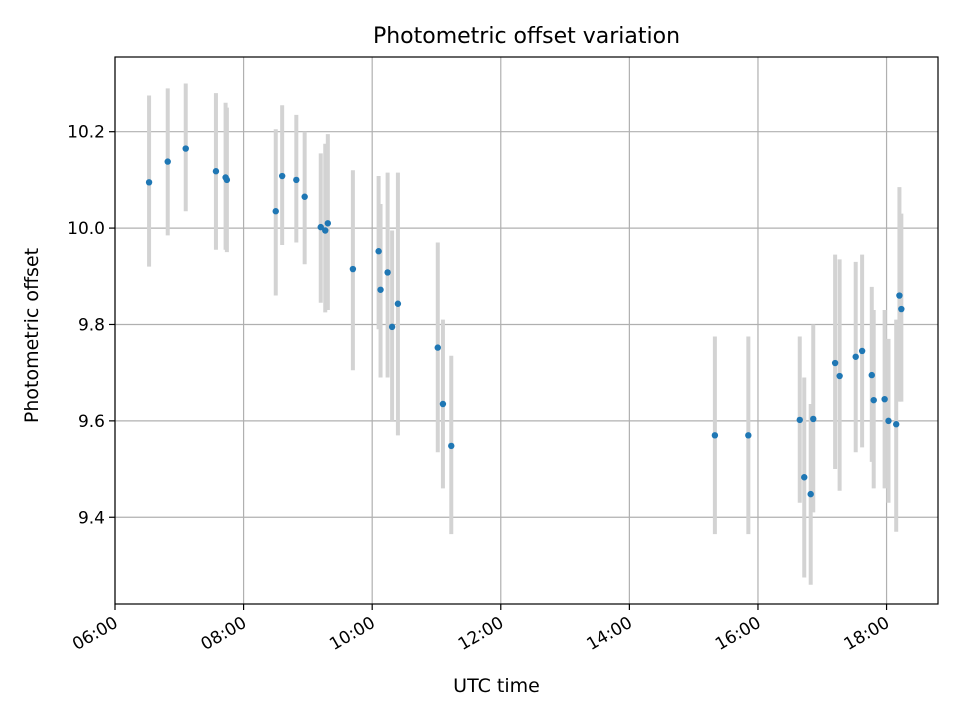 Image resolution: width=960 pixels, height=720 pixels. I want to click on y-tick-label: 9.8, so click(91, 325).